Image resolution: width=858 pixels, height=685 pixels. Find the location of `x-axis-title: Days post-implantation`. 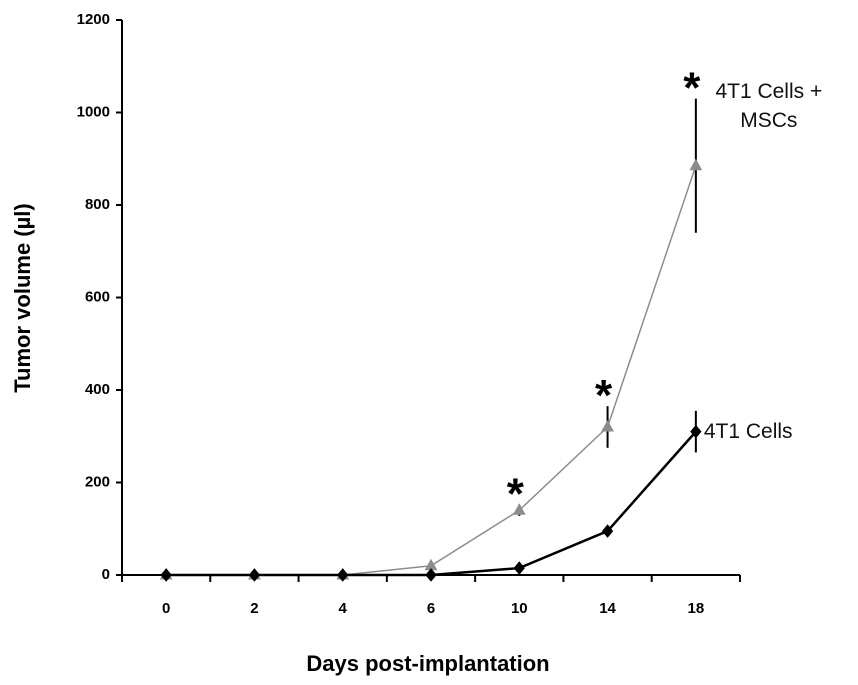

x-axis-title: Days post-implantation is located at coordinates (427, 663).